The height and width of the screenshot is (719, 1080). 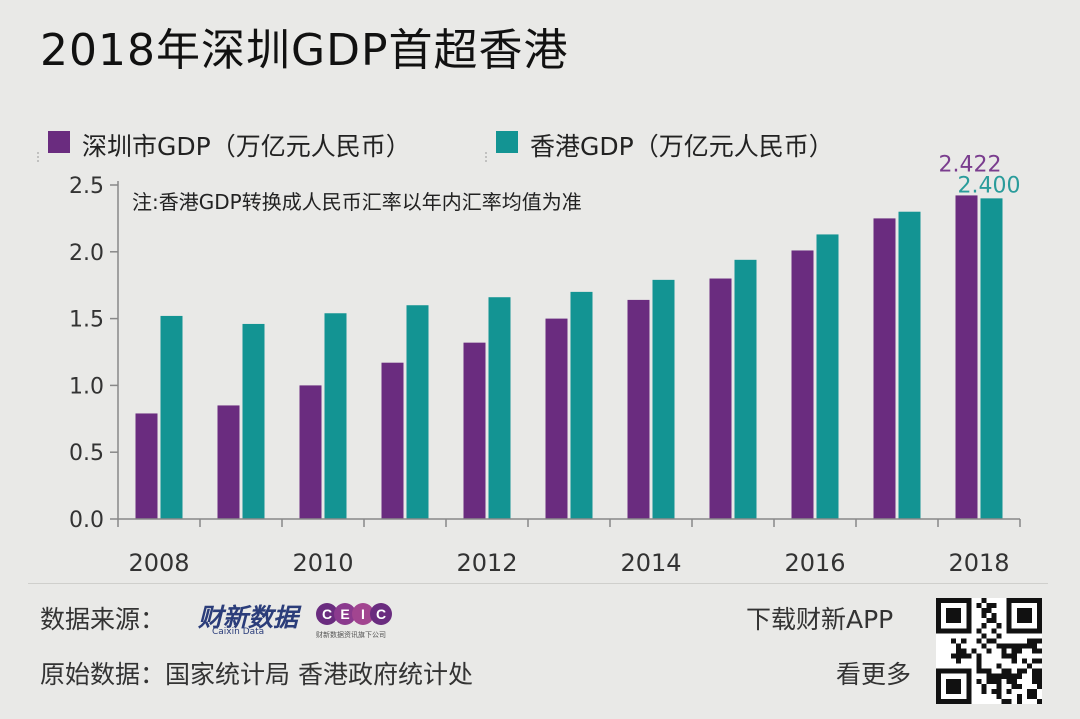 I want to click on x-tick-label: 2018, so click(x=978, y=563).